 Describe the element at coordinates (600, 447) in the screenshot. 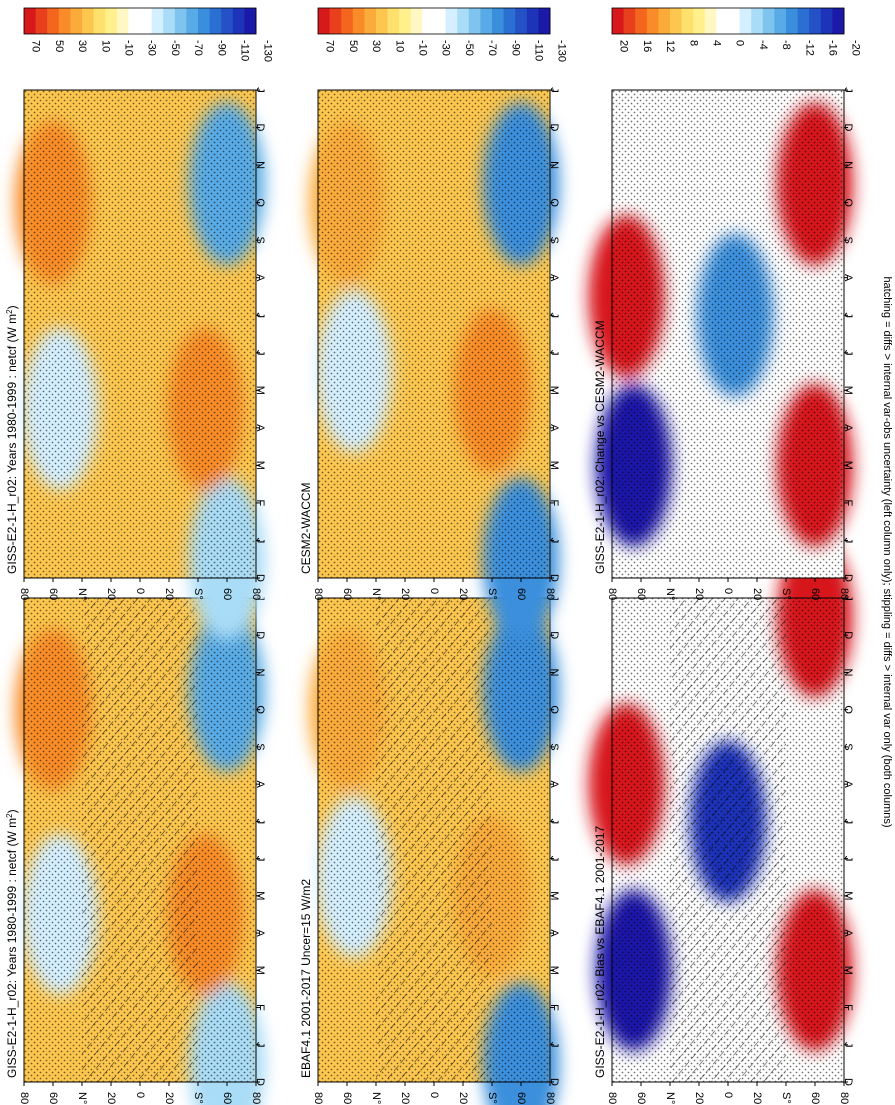

I see `panel-title-text: GISS-E2-1-H_r02: Change vs CESM2-WACCM` at that location.